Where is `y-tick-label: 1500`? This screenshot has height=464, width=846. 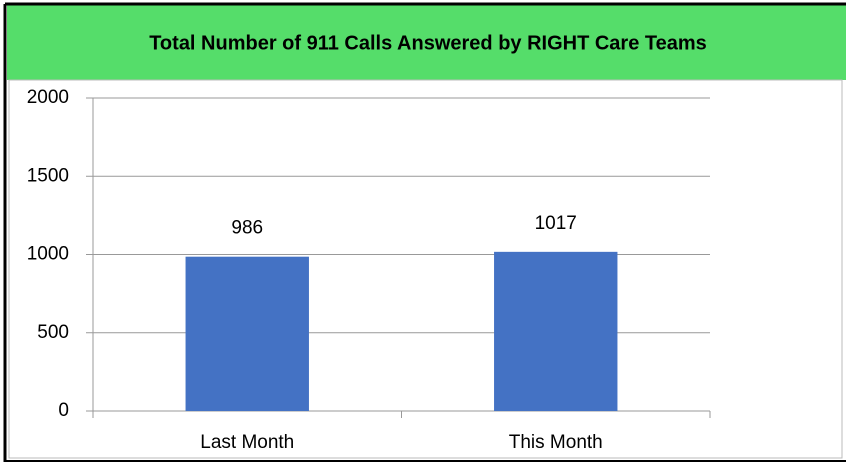 y-tick-label: 1500 is located at coordinates (48, 175).